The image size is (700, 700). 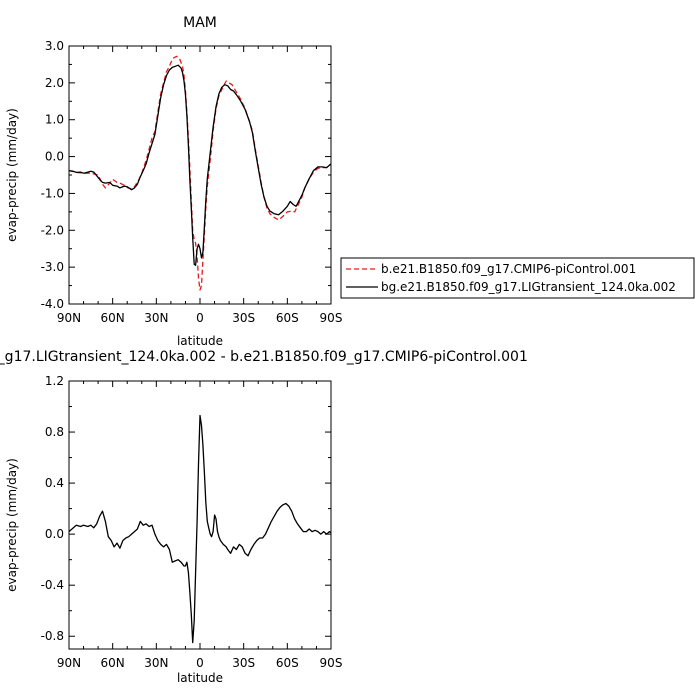 I want to click on y-tick-label: 0.4, so click(x=54, y=483).